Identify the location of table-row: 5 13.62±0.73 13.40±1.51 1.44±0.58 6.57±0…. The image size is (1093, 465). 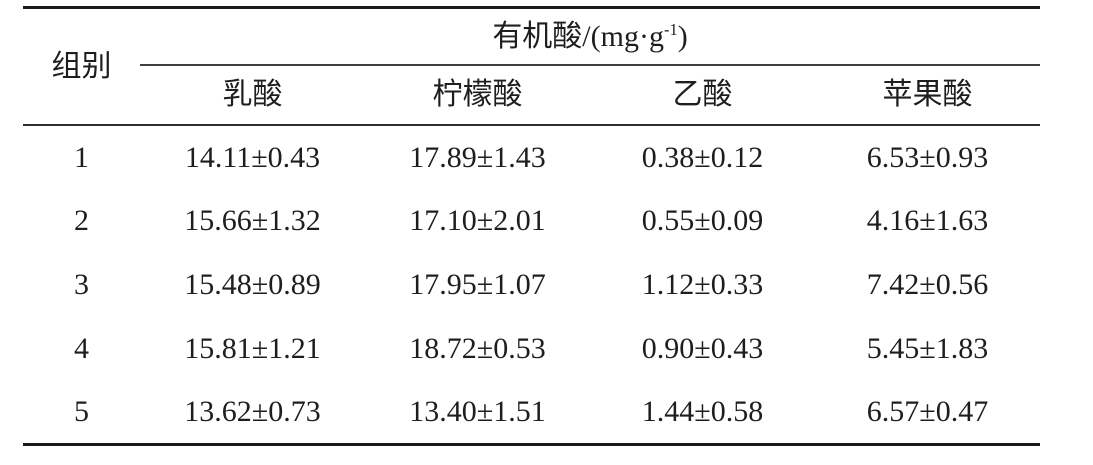
(531, 413).